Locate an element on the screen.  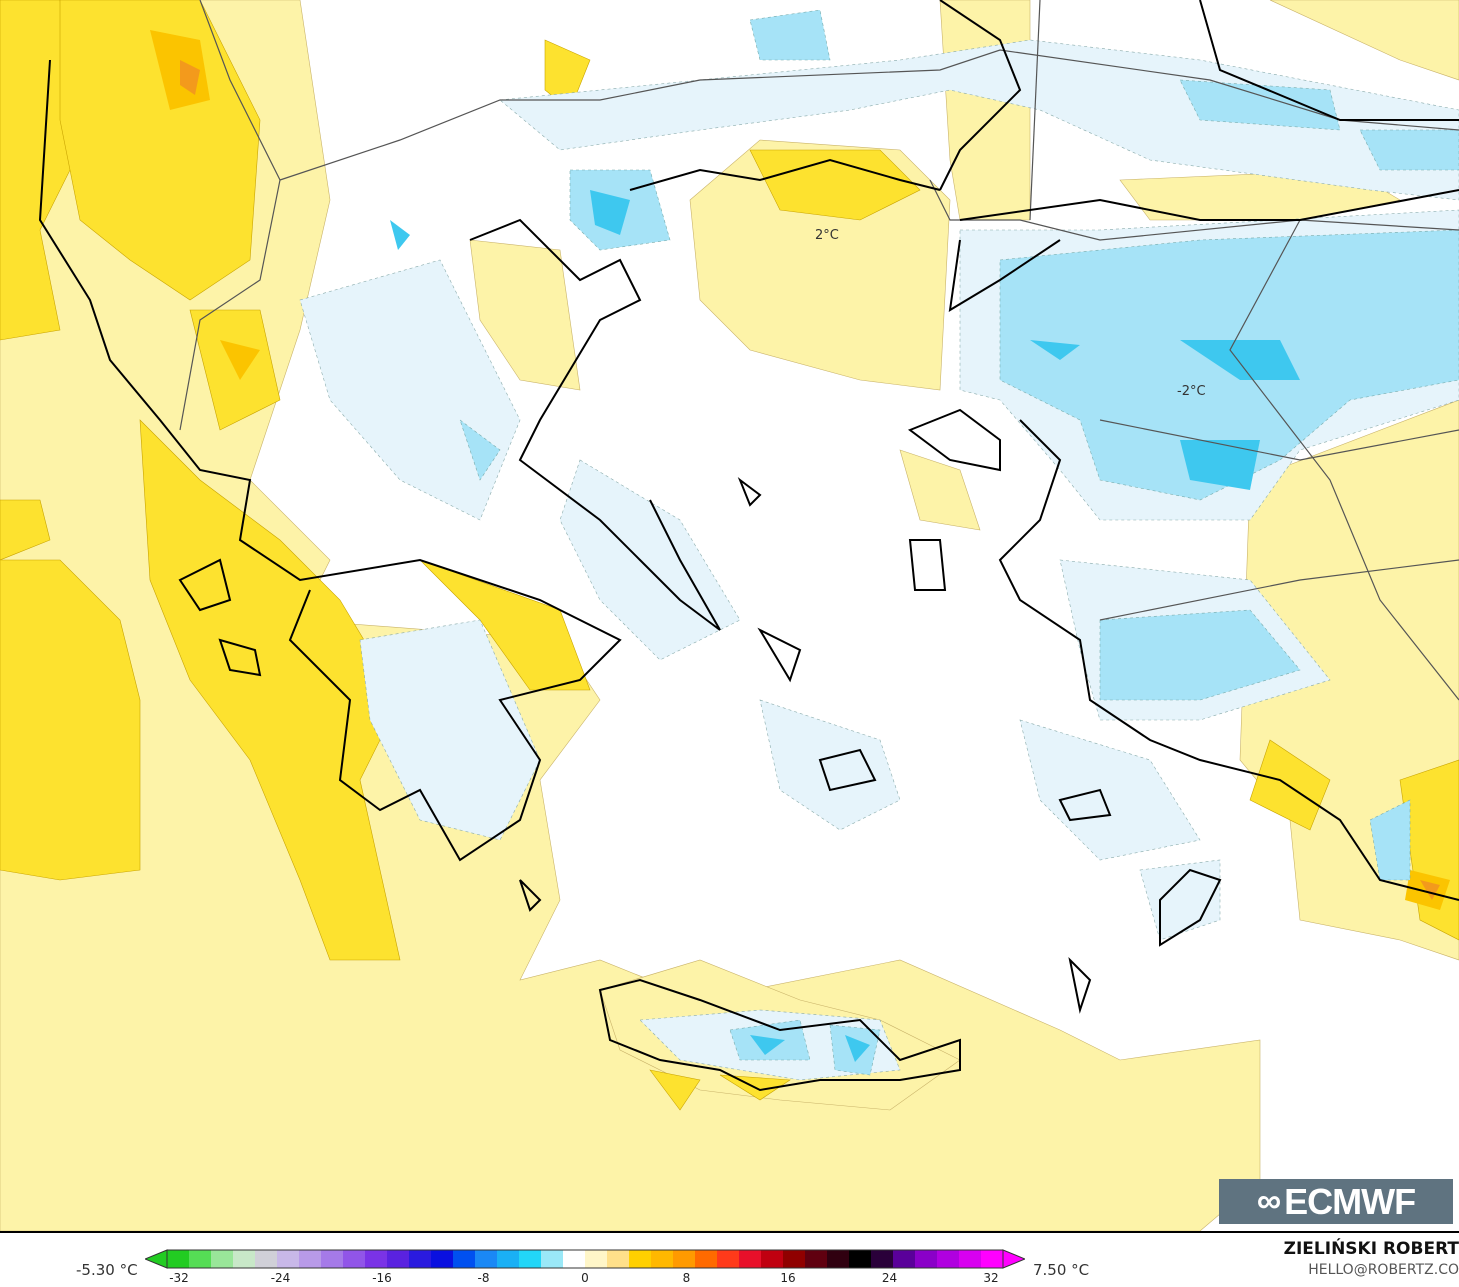
contour-label-negative: -2°C is located at coordinates (1191, 391).